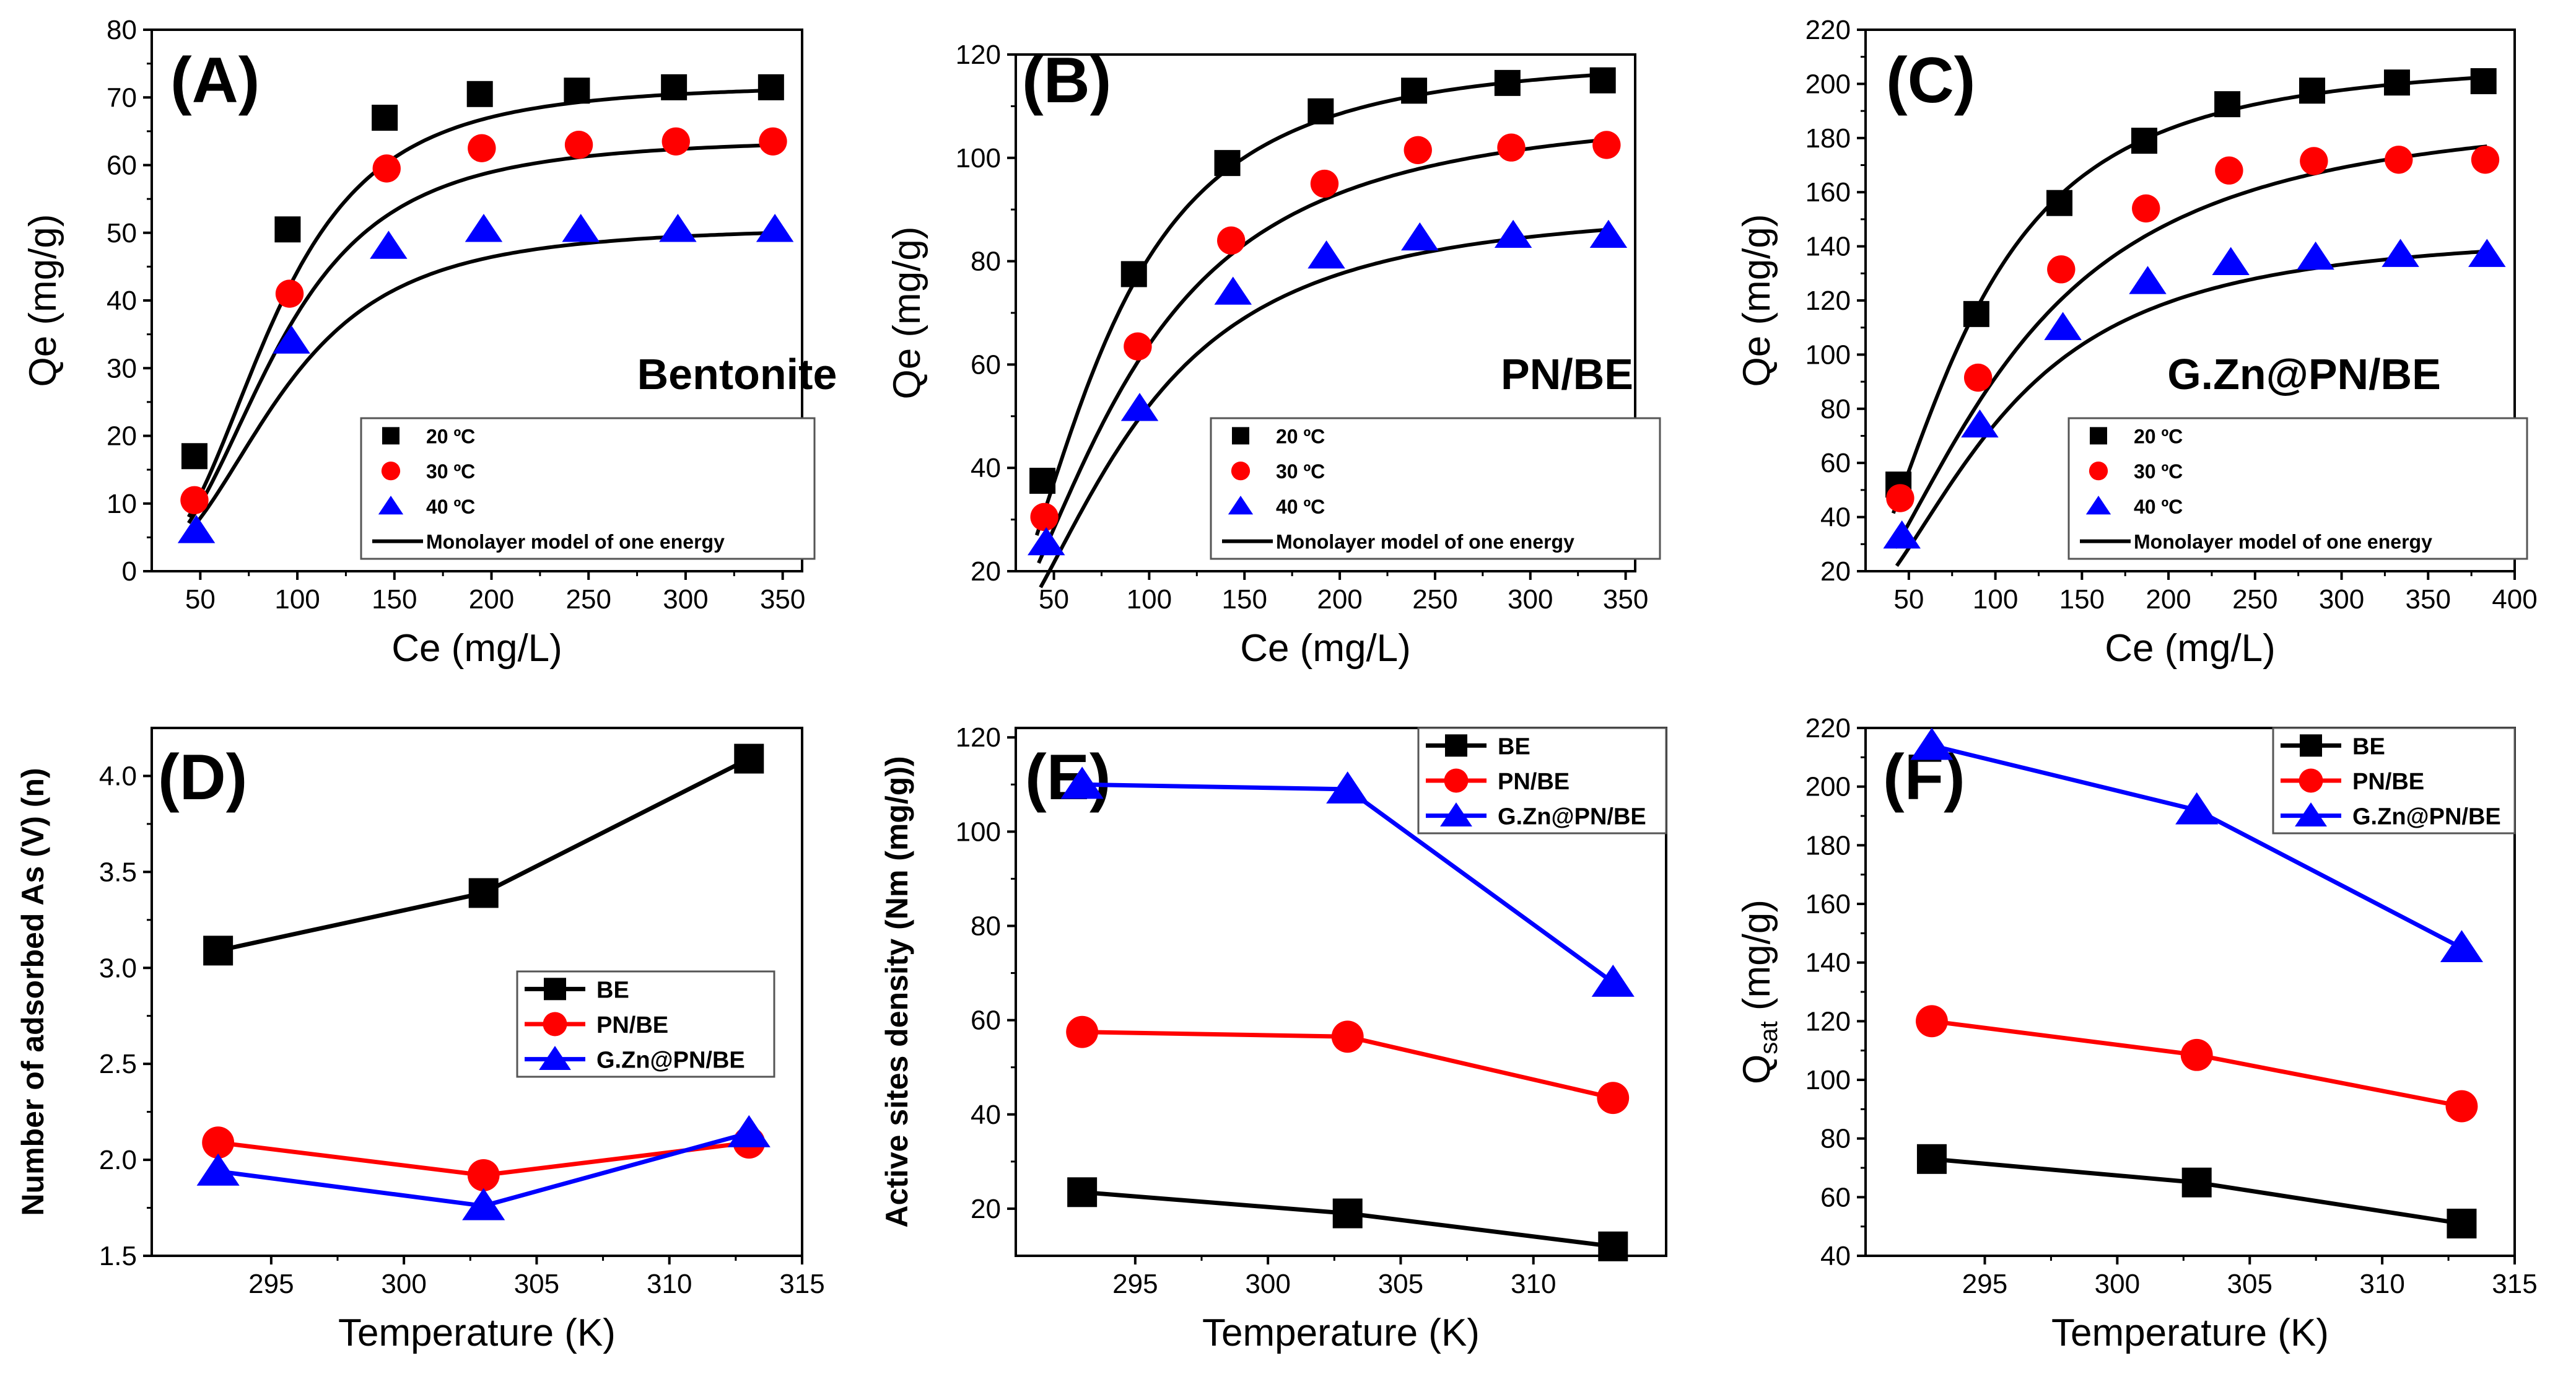 The height and width of the screenshot is (1376, 2576). What do you see at coordinates (2190, 648) in the screenshot?
I see `x-axis-title: Ce (mg/L)` at bounding box center [2190, 648].